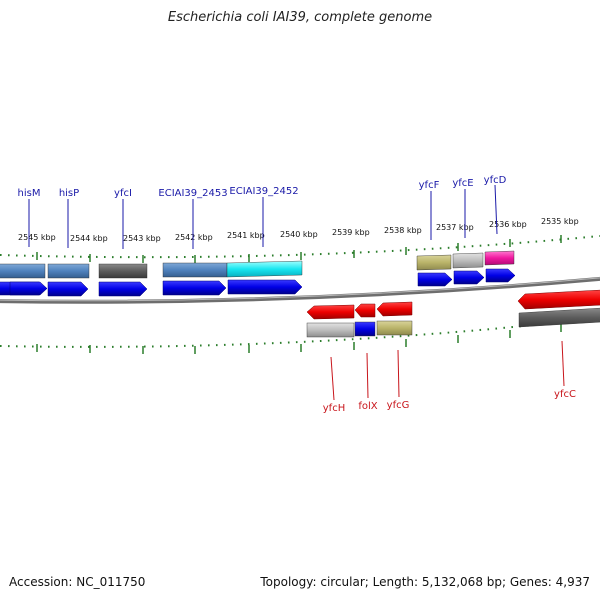  I want to click on gene-arrow-yfcd, so click(500, 275).